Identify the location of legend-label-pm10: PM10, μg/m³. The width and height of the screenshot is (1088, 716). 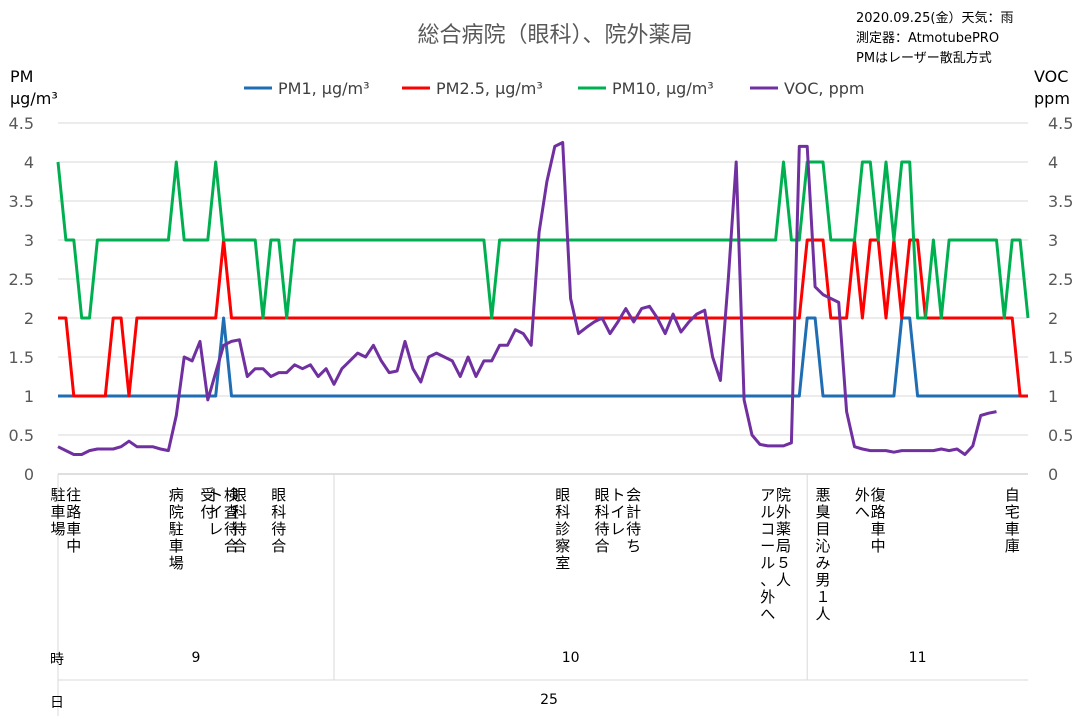
(663, 88).